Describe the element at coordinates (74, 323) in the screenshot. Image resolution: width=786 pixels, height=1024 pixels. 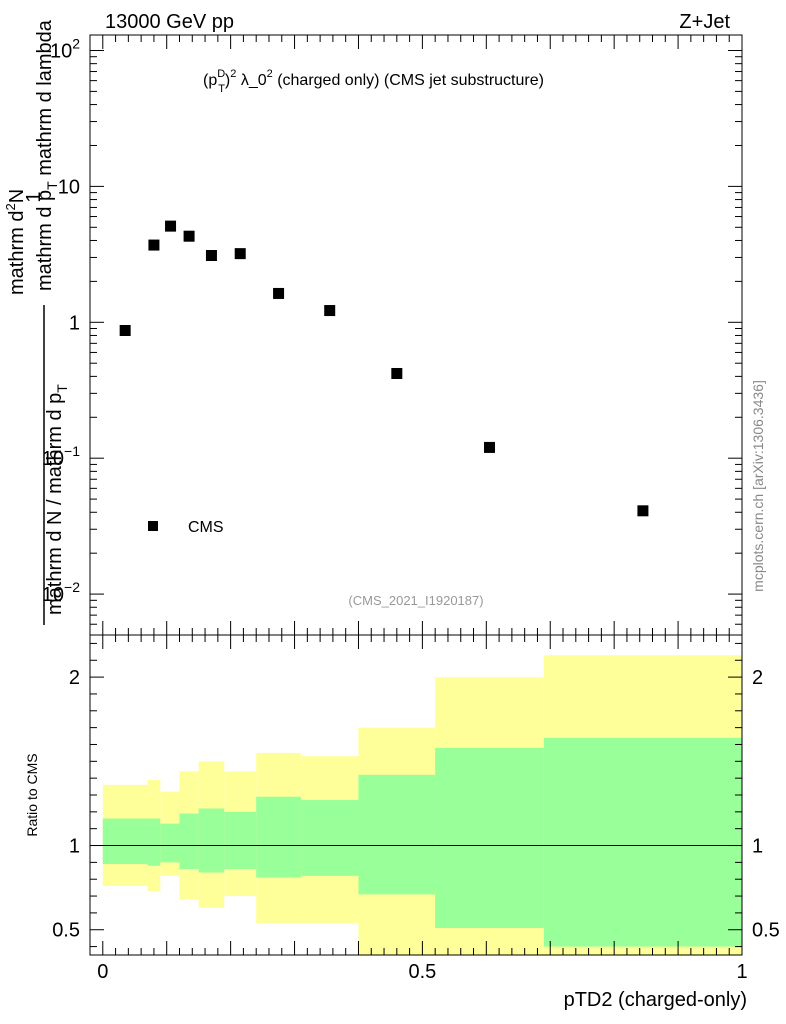
I see `main-y-tick-label: 1` at that location.